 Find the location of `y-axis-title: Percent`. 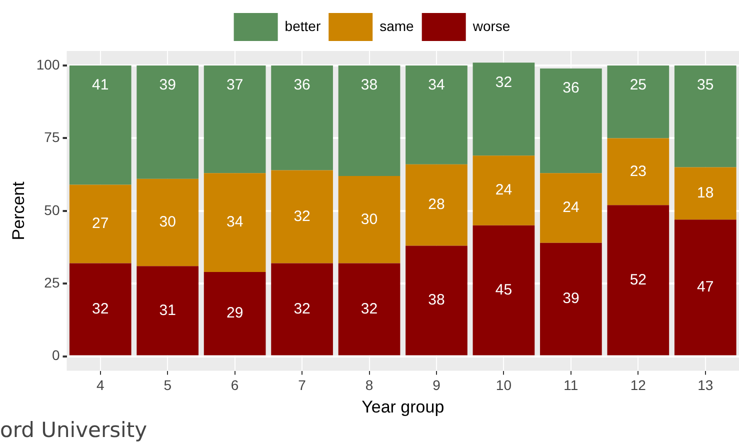

y-axis-title: Percent is located at coordinates (18, 210).